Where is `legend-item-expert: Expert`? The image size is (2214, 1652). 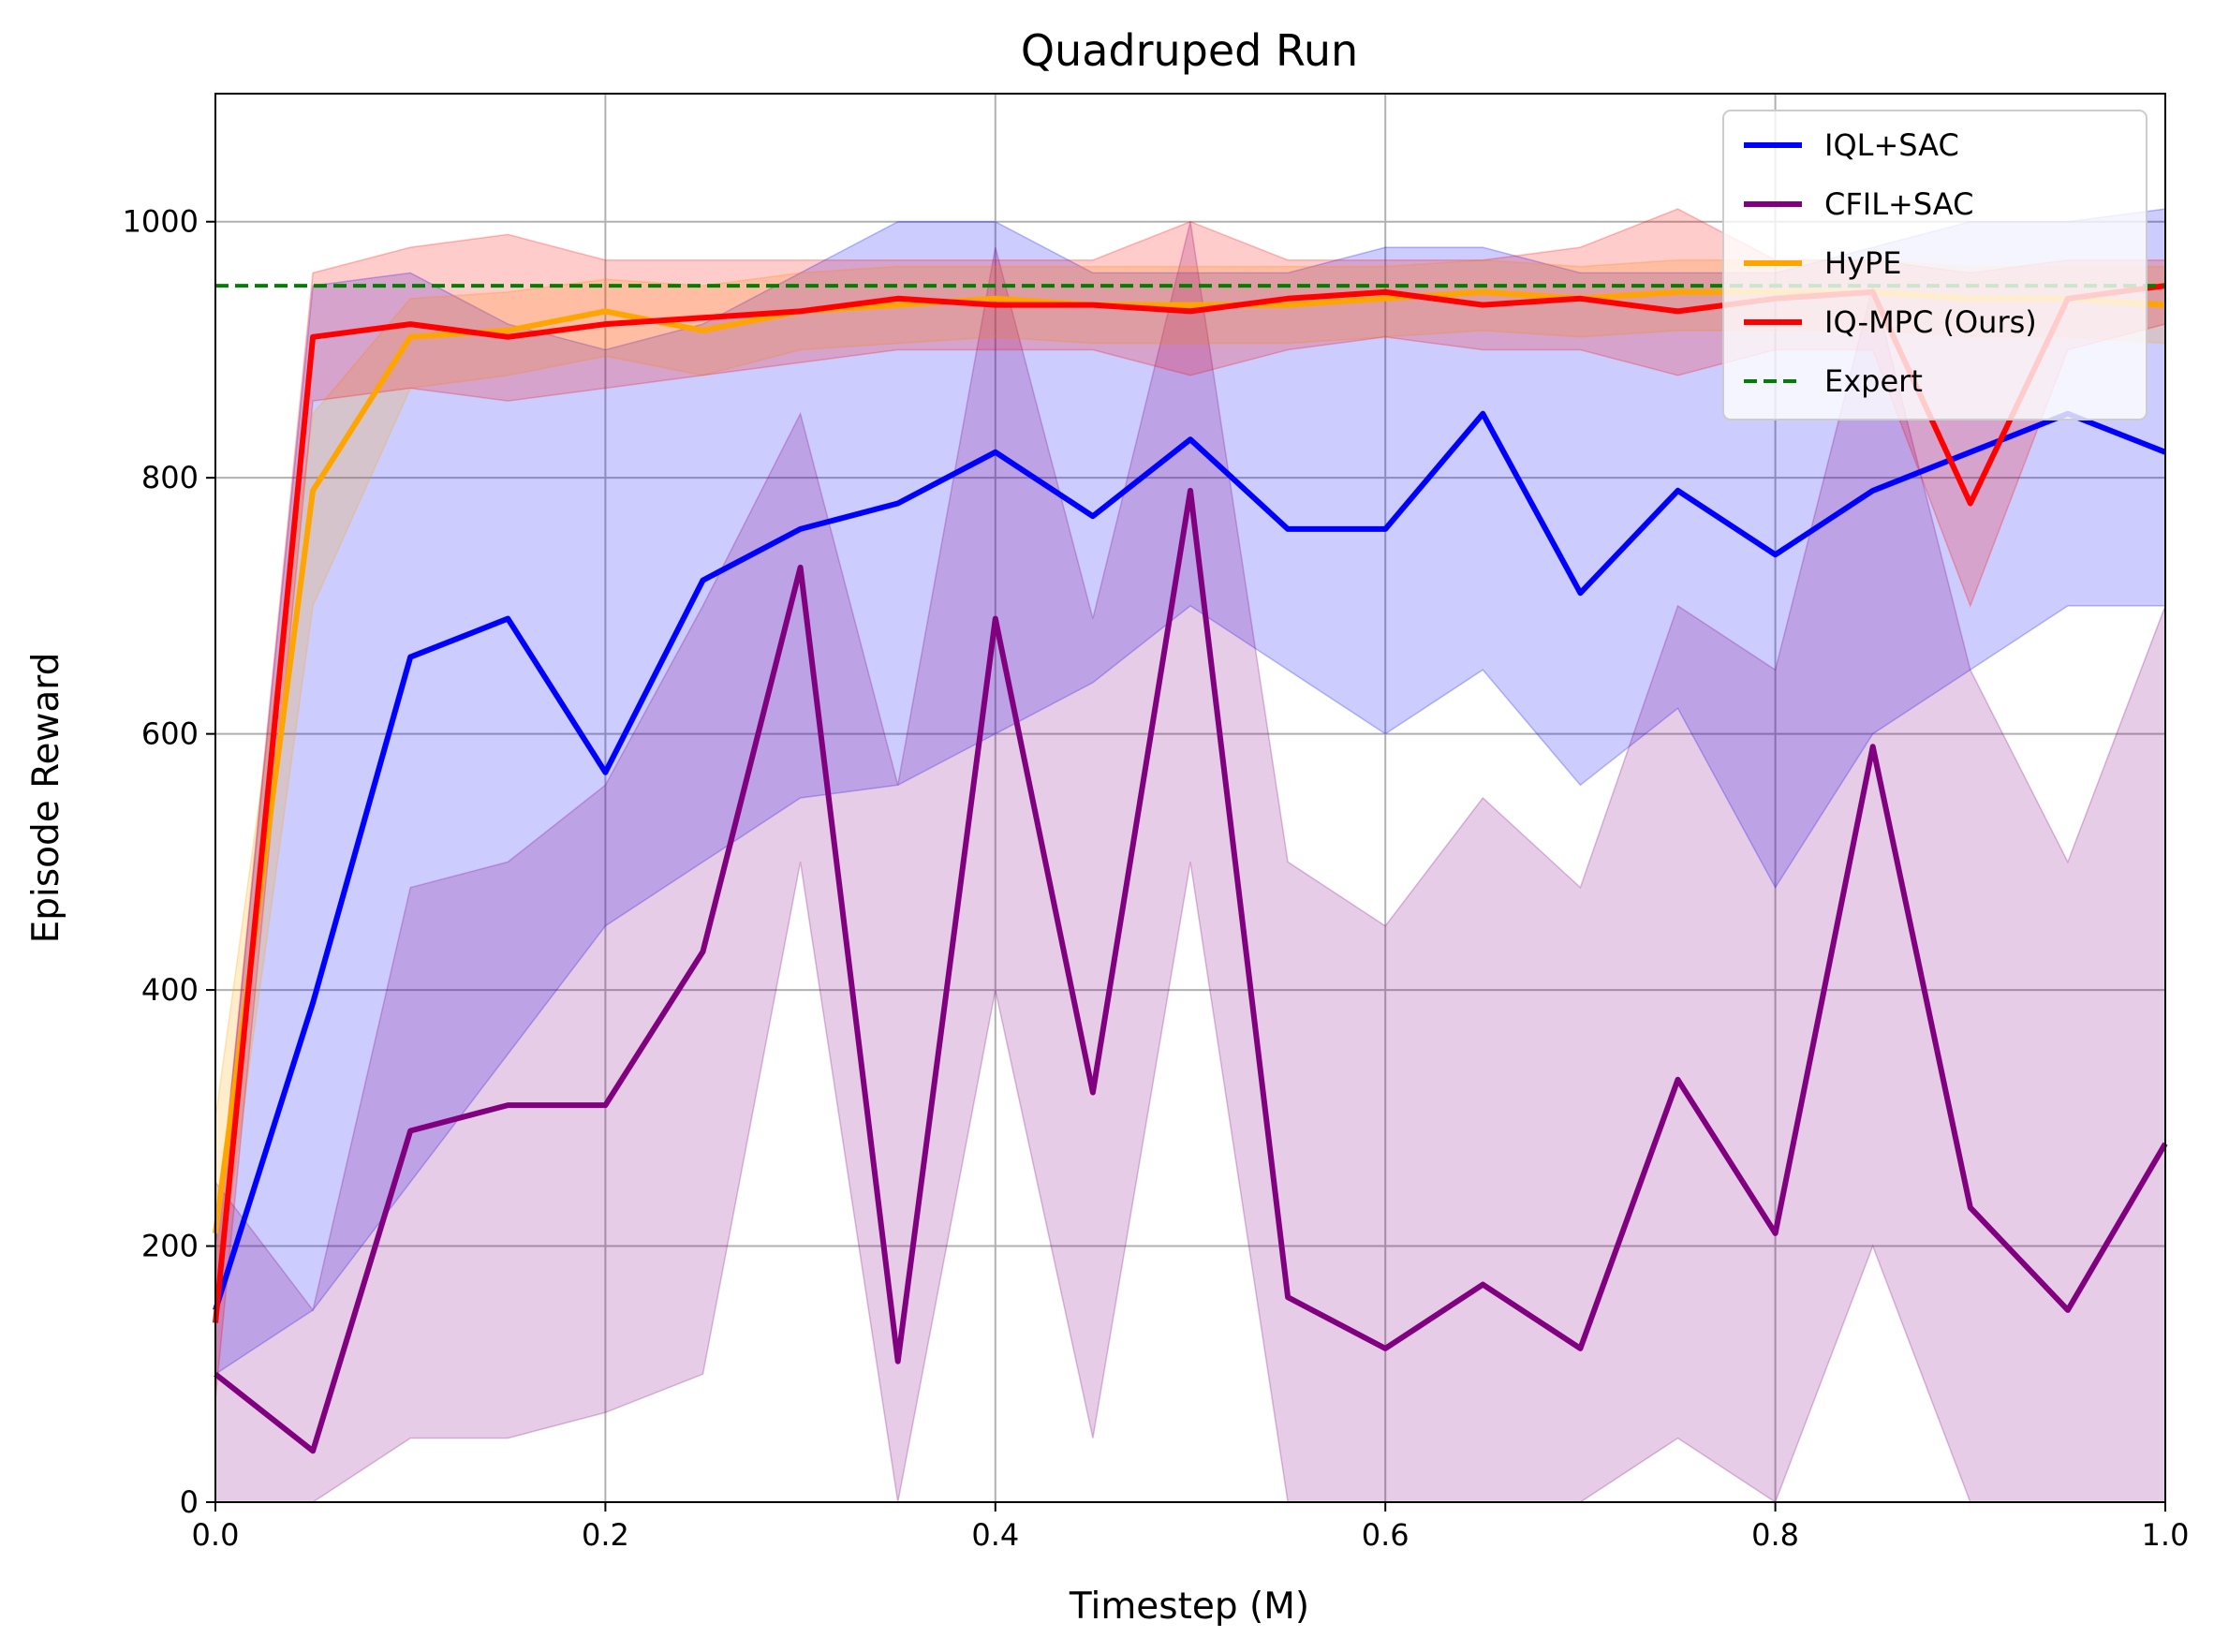 legend-item-expert: Expert is located at coordinates (1833, 381).